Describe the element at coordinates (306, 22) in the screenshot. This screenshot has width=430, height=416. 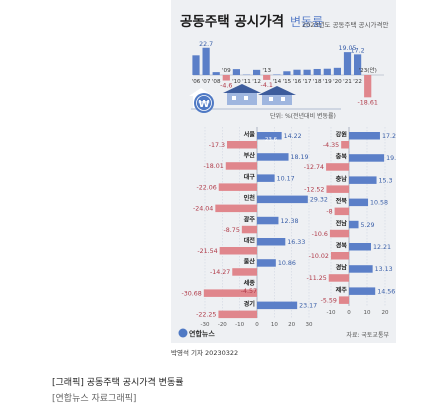
I see `chart-title-suffix: 변동률` at that location.